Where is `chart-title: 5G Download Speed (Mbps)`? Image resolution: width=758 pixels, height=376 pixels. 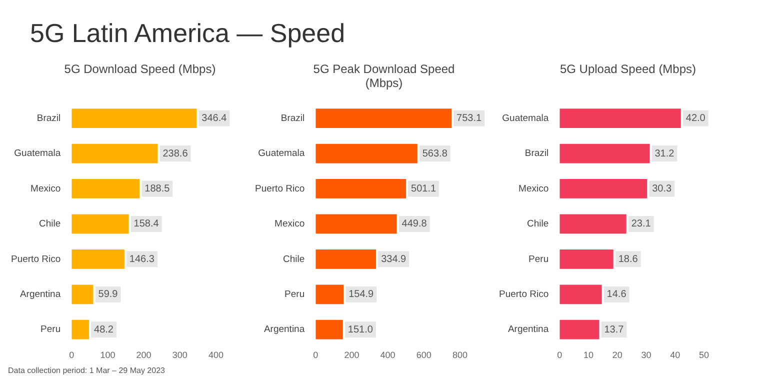 chart-title: 5G Download Speed (Mbps) is located at coordinates (140, 70).